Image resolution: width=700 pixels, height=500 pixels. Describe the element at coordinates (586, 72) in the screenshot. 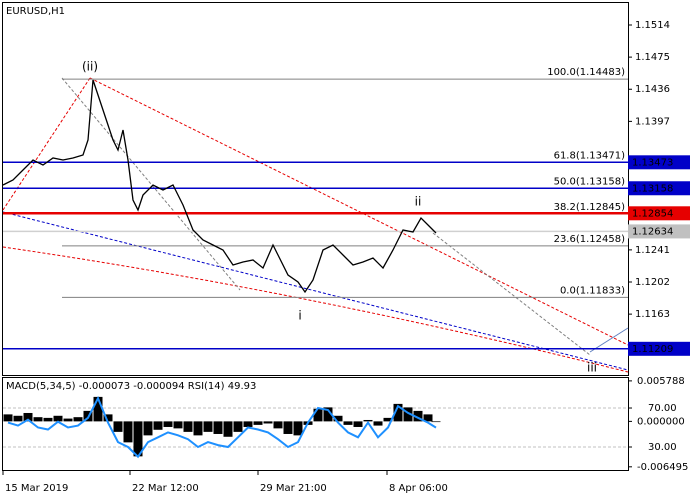

I see `fibo-label: 100.0(1.14483)` at that location.